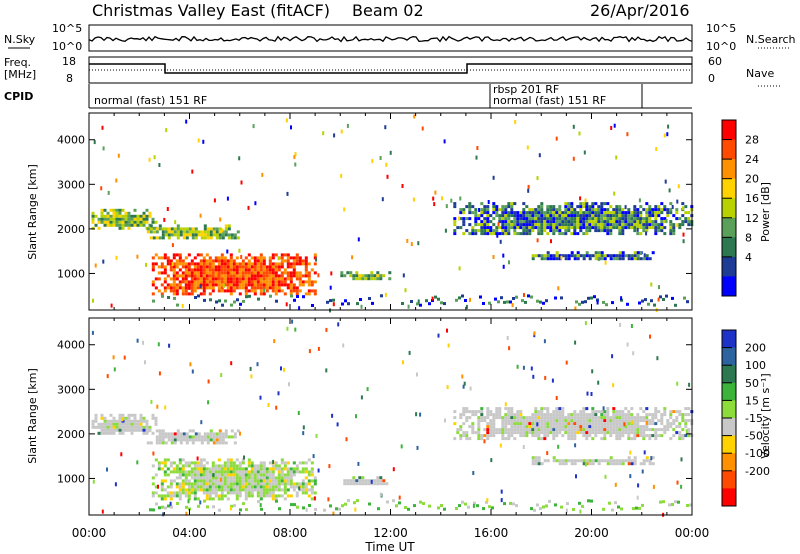 Image resolution: width=800 pixels, height=554 pixels. Describe the element at coordinates (71, 478) in the screenshot. I see `y-tick-label: 1000` at that location.